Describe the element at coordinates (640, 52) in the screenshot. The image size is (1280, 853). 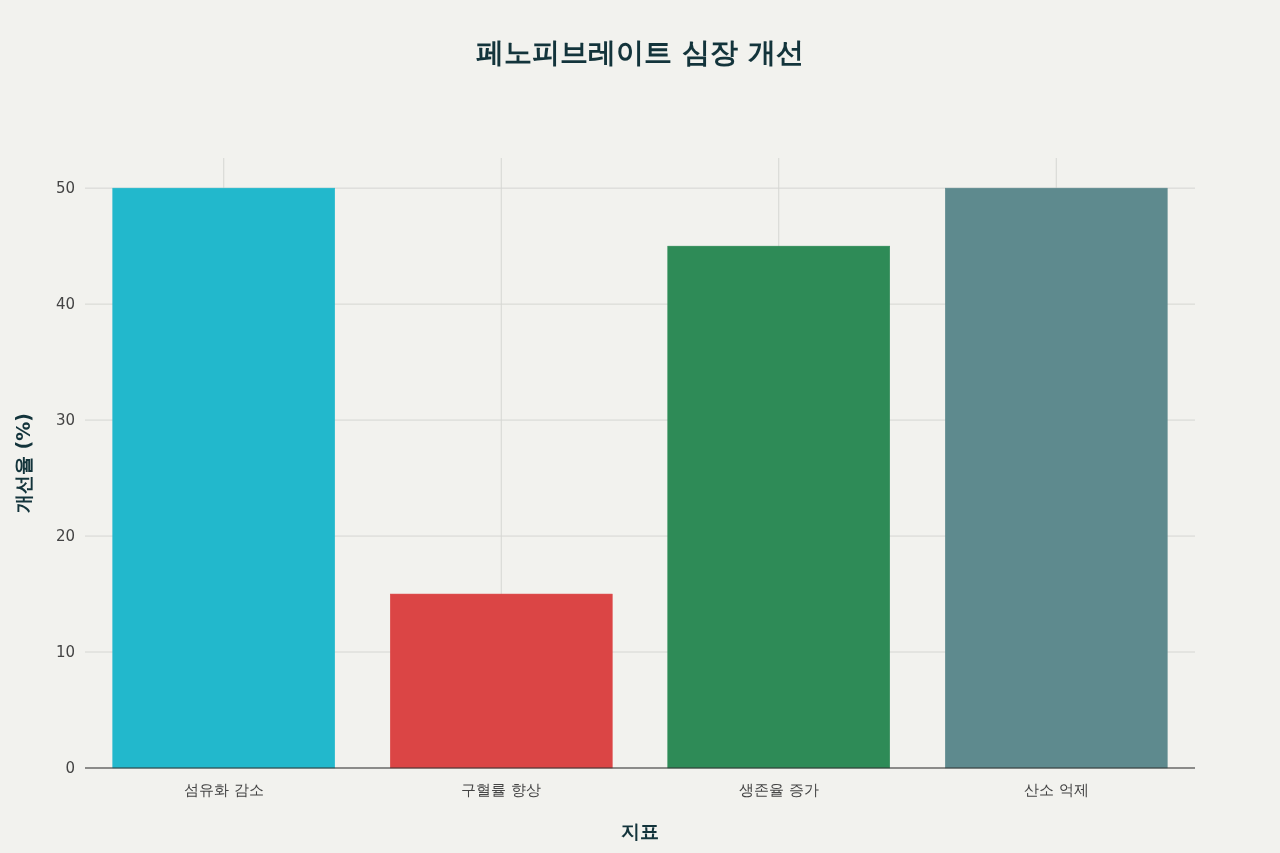
I see `chart-title: 페노피브레이트 심장 개선` at that location.